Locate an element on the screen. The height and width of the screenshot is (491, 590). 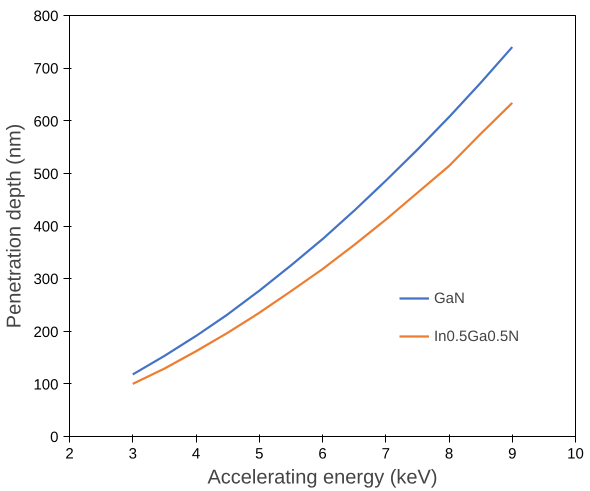
legend-label: In0.5Ga0.5N is located at coordinates (477, 336).